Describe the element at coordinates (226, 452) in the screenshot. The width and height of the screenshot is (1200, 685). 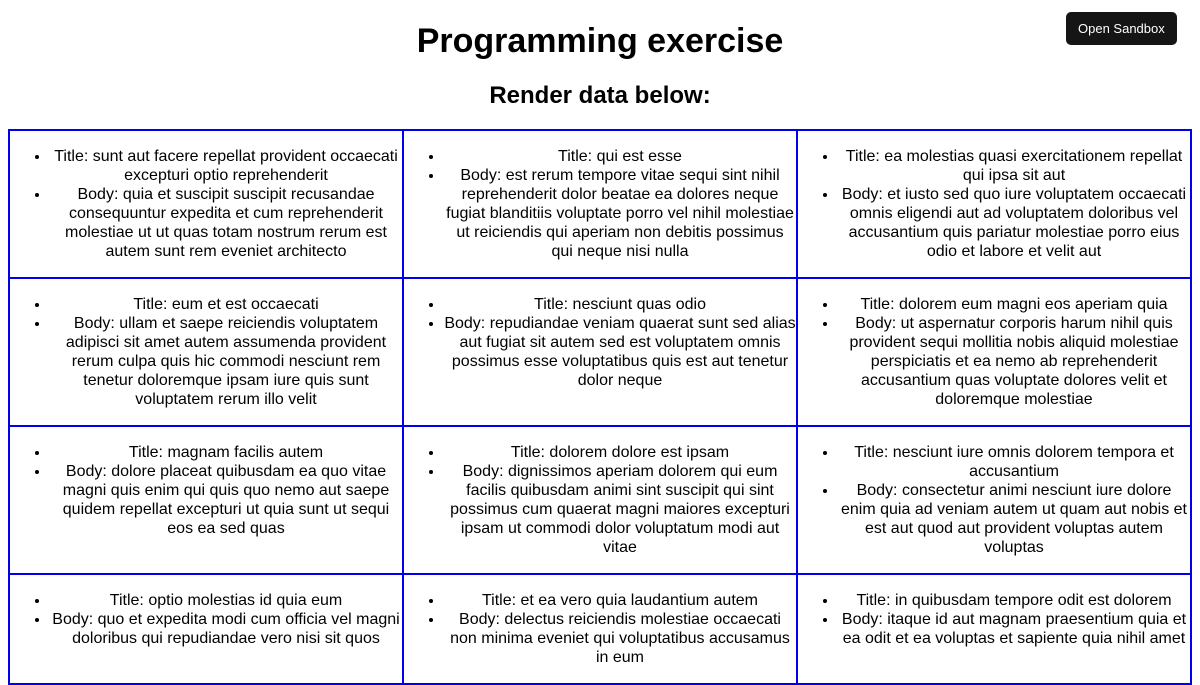
I see `post-title: Title: magnam facilis autem` at that location.